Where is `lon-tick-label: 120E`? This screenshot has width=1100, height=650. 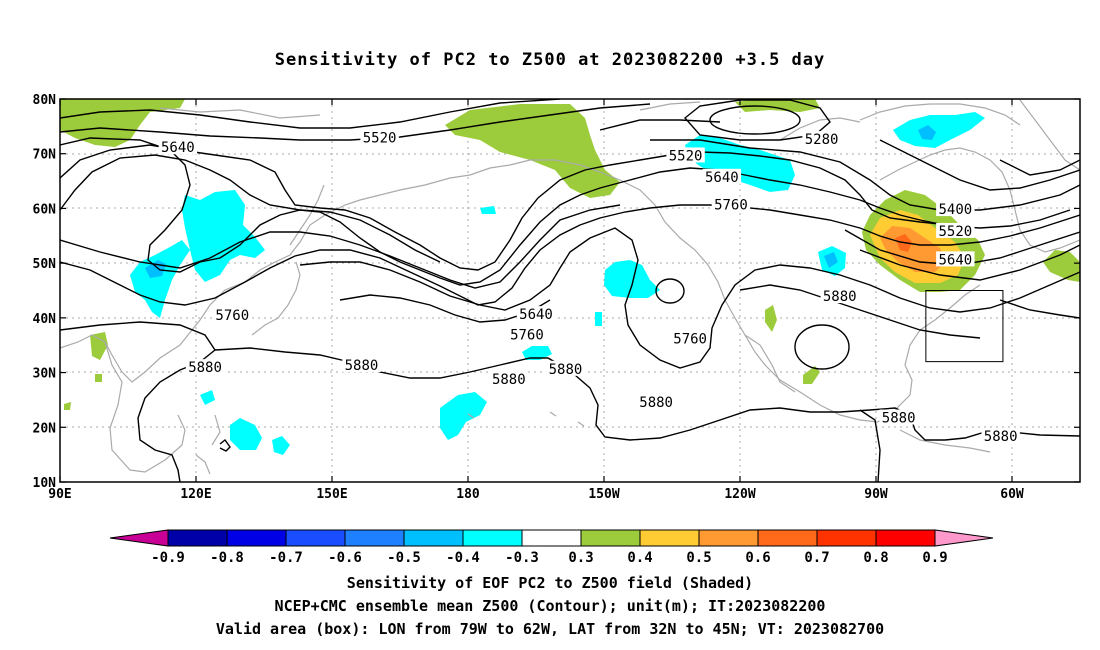
lon-tick-label: 120E is located at coordinates (195, 494).